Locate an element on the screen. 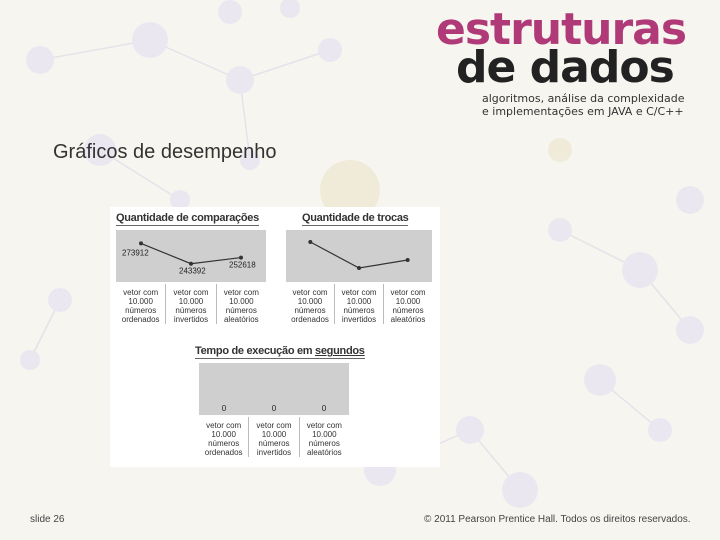 Image resolution: width=720 pixels, height=540 pixels. data-label: 243392 is located at coordinates (192, 271).